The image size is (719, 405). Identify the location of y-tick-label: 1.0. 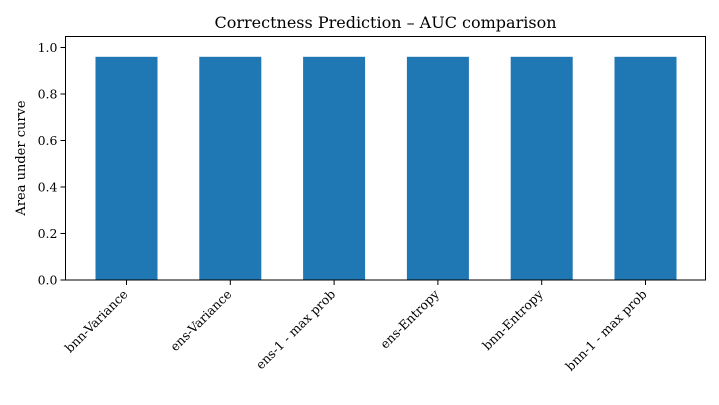
(48, 47).